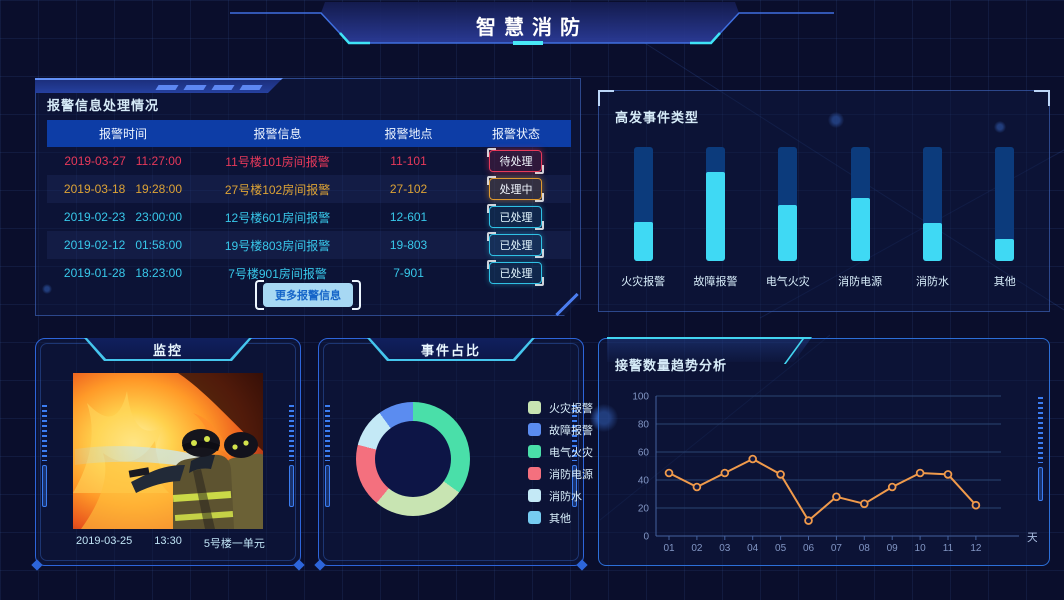 The height and width of the screenshot is (600, 1064). I want to click on legend-item: 故障报警, so click(560, 430).